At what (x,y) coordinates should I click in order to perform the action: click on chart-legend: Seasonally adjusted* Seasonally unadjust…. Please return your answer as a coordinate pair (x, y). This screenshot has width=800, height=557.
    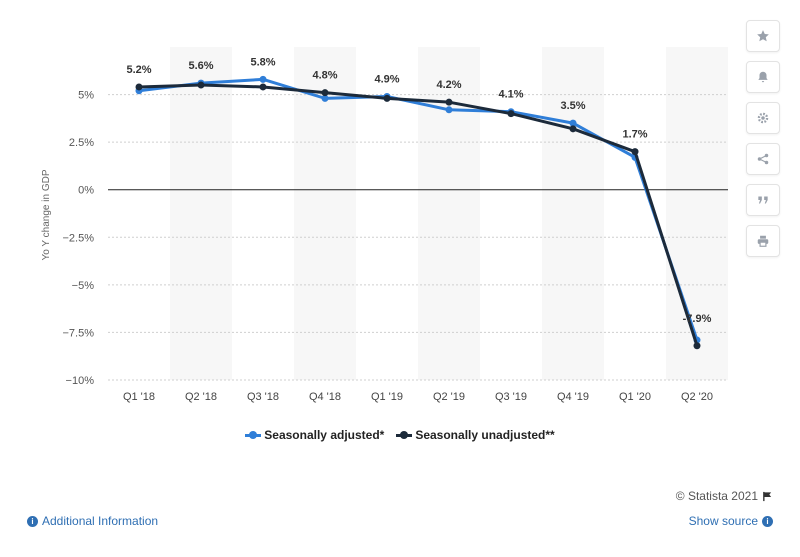
    Looking at the image, I should click on (400, 435).